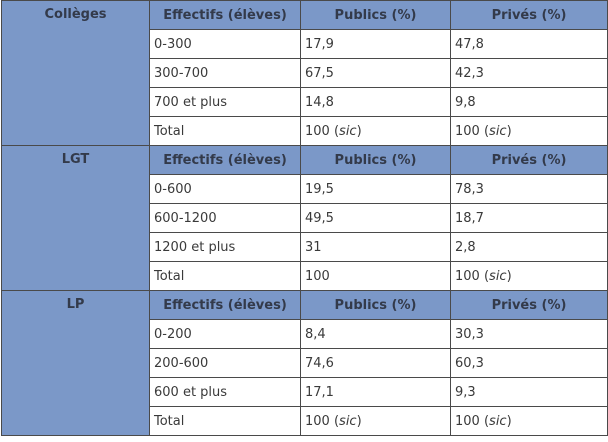 This screenshot has height=442, width=608. I want to click on cell-prives: 18,7, so click(529, 218).